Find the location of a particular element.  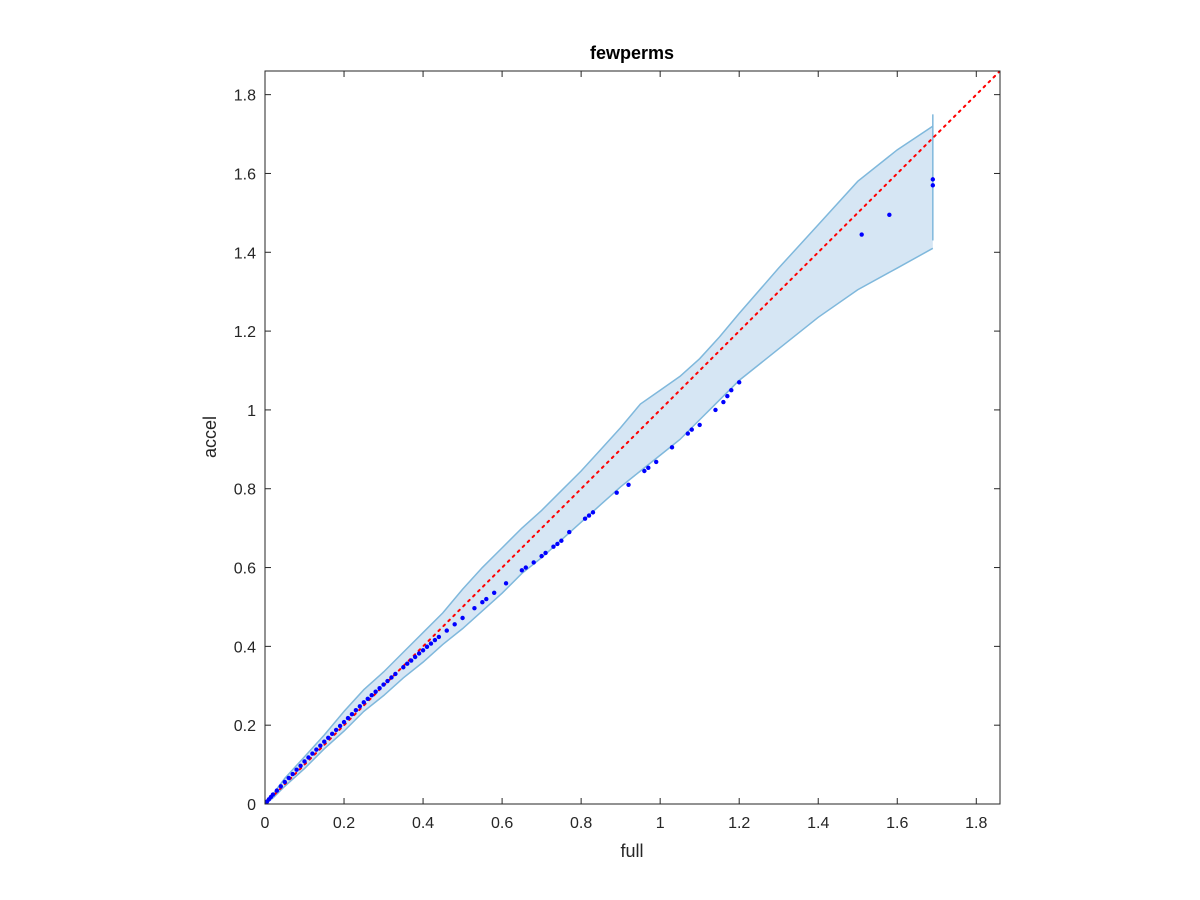

x-tick-label: 1.2 is located at coordinates (739, 823).